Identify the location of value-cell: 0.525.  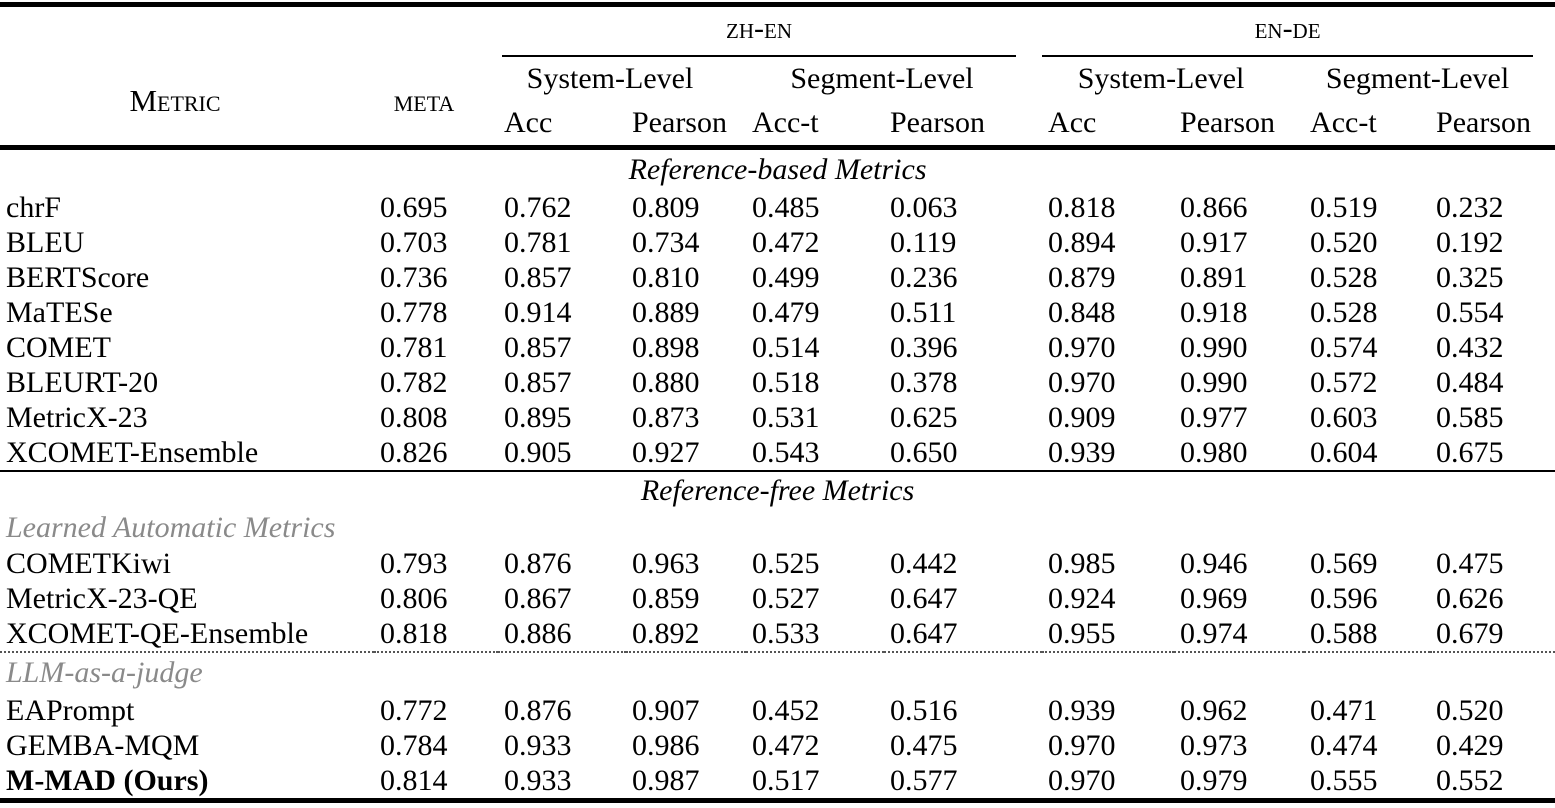
(786, 563).